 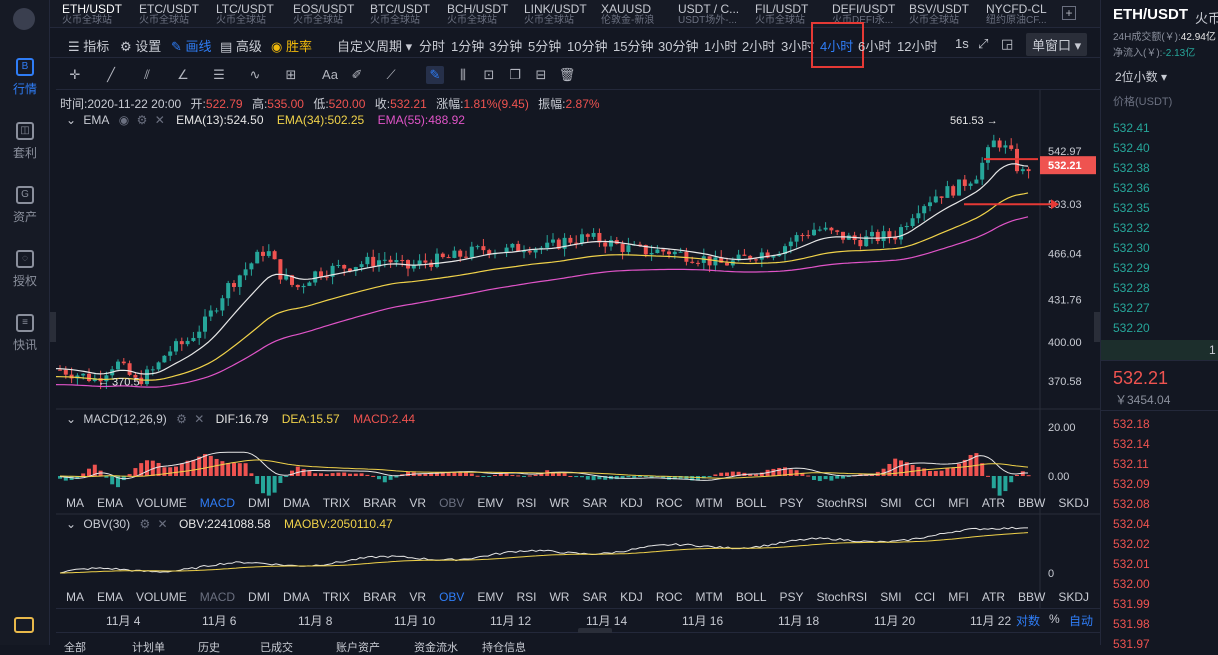 What do you see at coordinates (1131, 328) in the screenshot?
I see `ask-price: 532.20` at bounding box center [1131, 328].